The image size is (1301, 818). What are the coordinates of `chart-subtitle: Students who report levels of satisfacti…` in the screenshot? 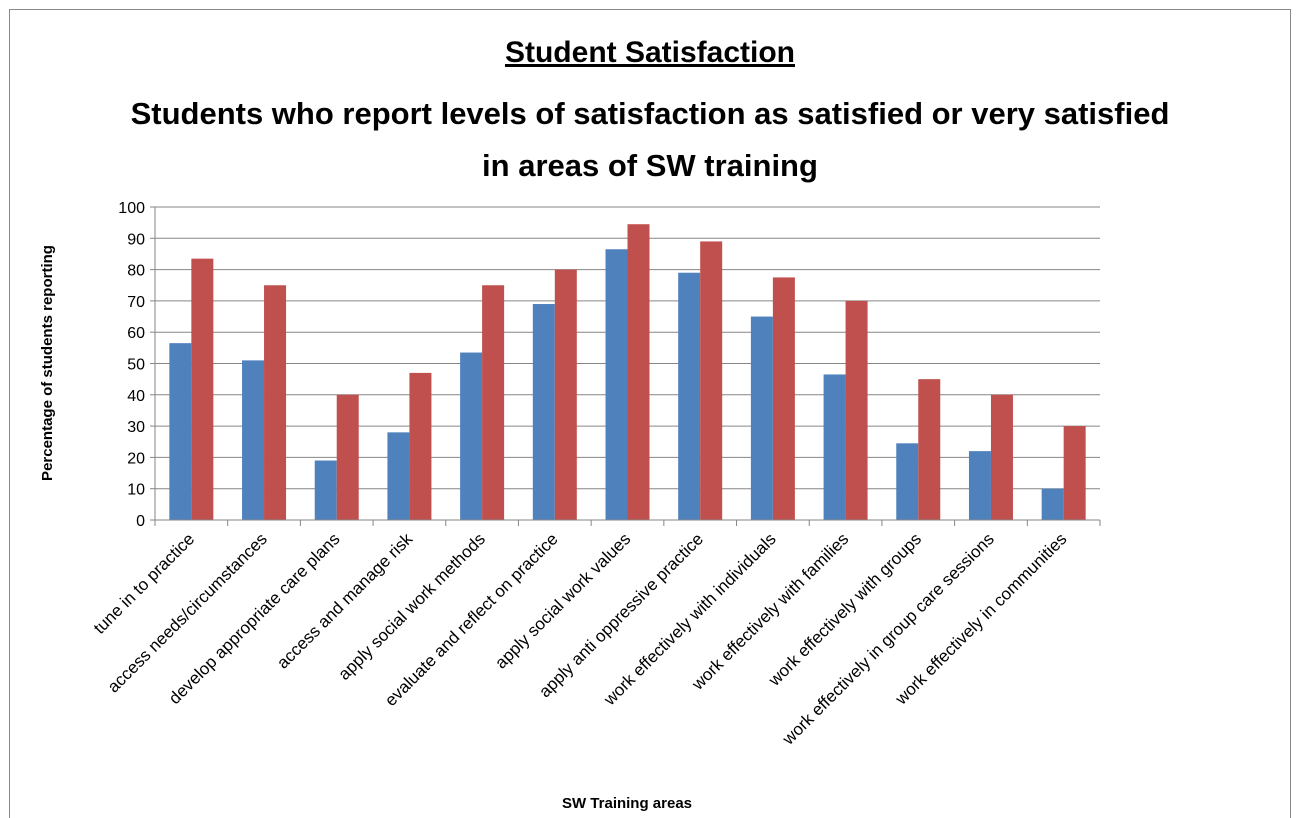 It's located at (650, 139).